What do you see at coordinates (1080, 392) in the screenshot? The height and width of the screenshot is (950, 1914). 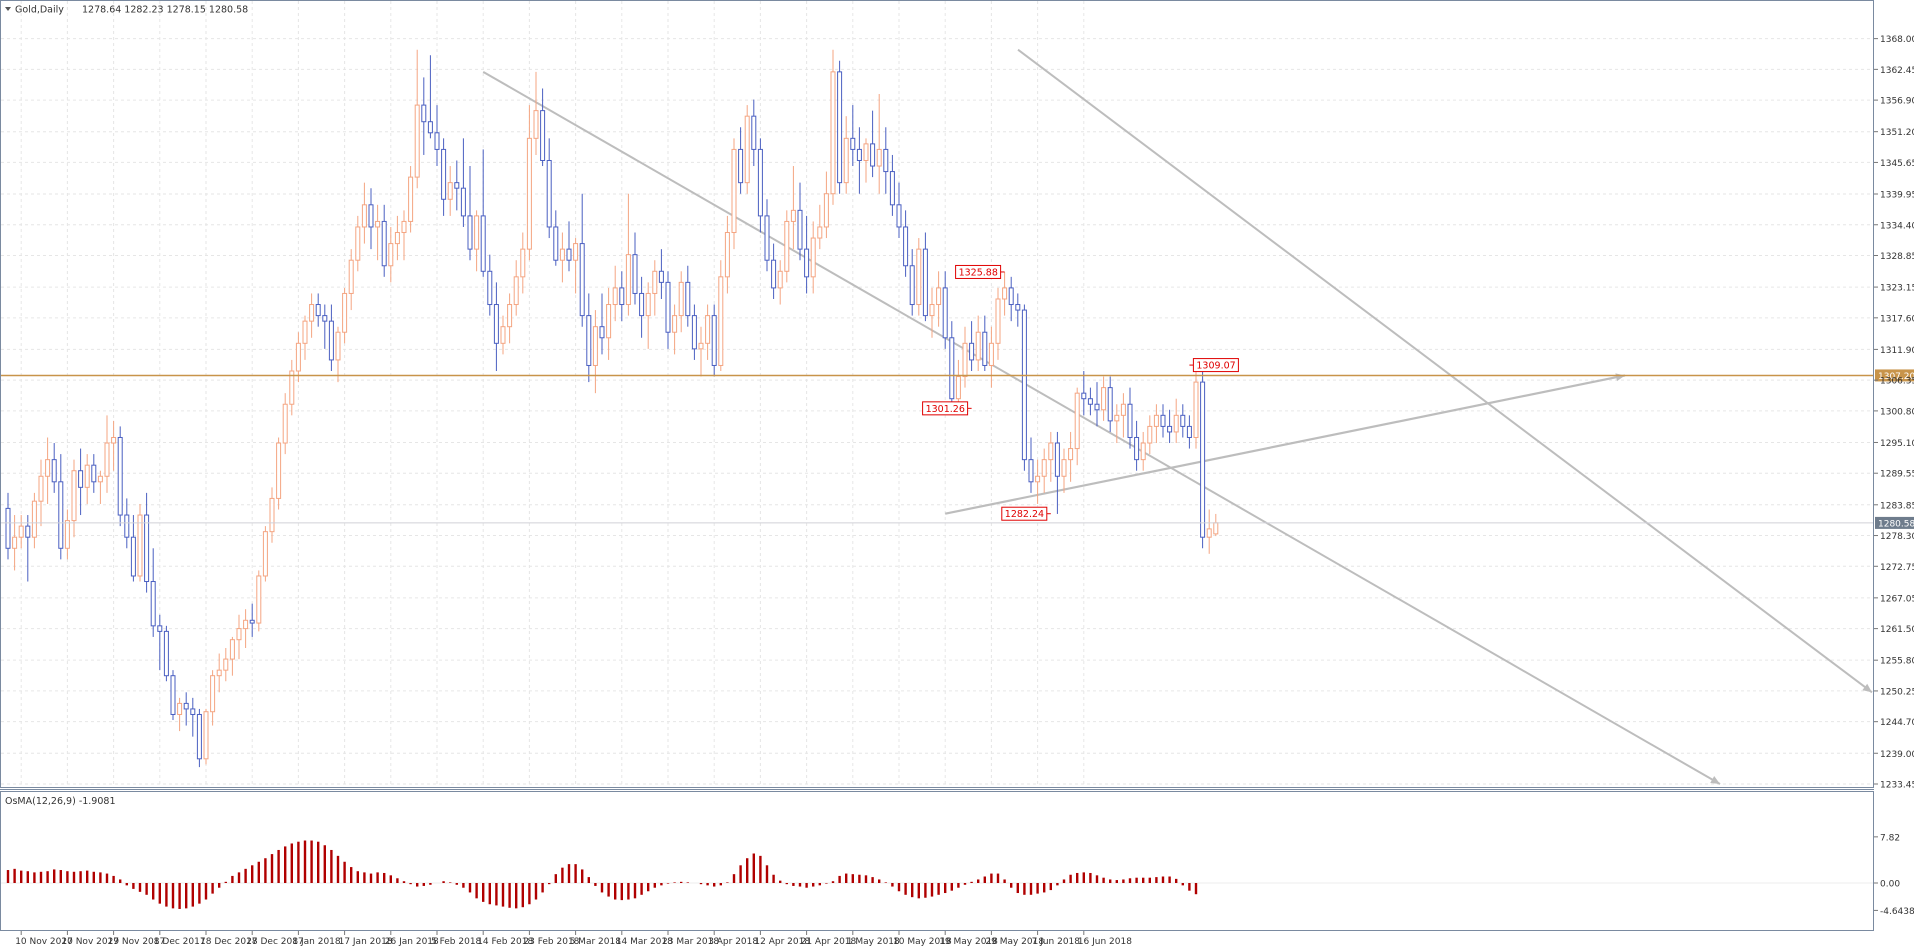 I see `price-labels: 1325.88 1309.07 1301.26 1282.24` at bounding box center [1080, 392].